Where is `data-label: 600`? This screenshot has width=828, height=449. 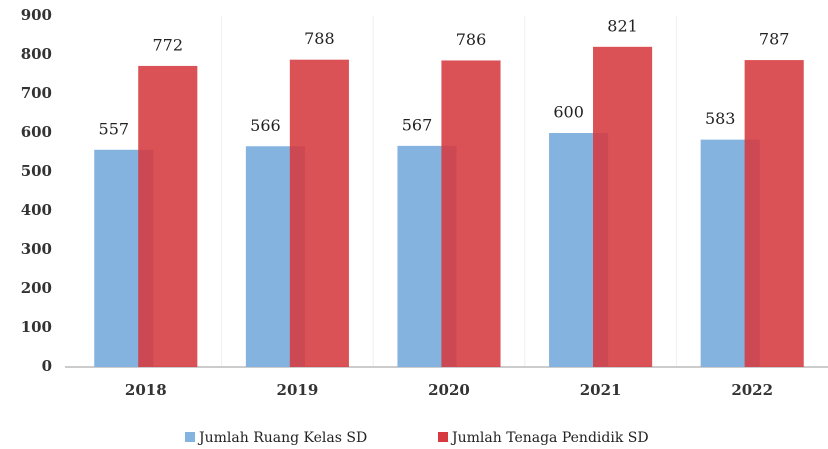 data-label: 600 is located at coordinates (568, 112).